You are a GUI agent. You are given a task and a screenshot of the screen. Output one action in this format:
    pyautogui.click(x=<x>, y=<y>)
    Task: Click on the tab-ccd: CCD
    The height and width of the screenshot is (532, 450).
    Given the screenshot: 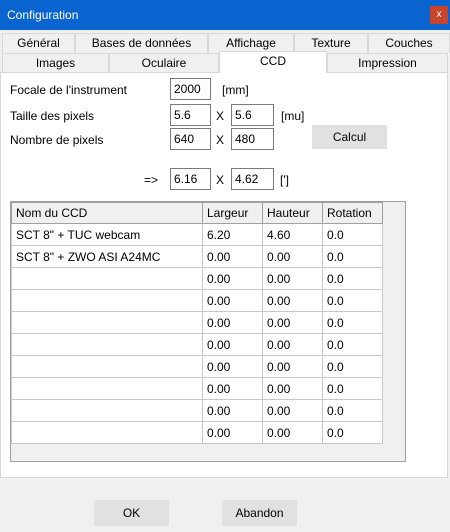 What is the action you would take?
    pyautogui.click(x=273, y=62)
    